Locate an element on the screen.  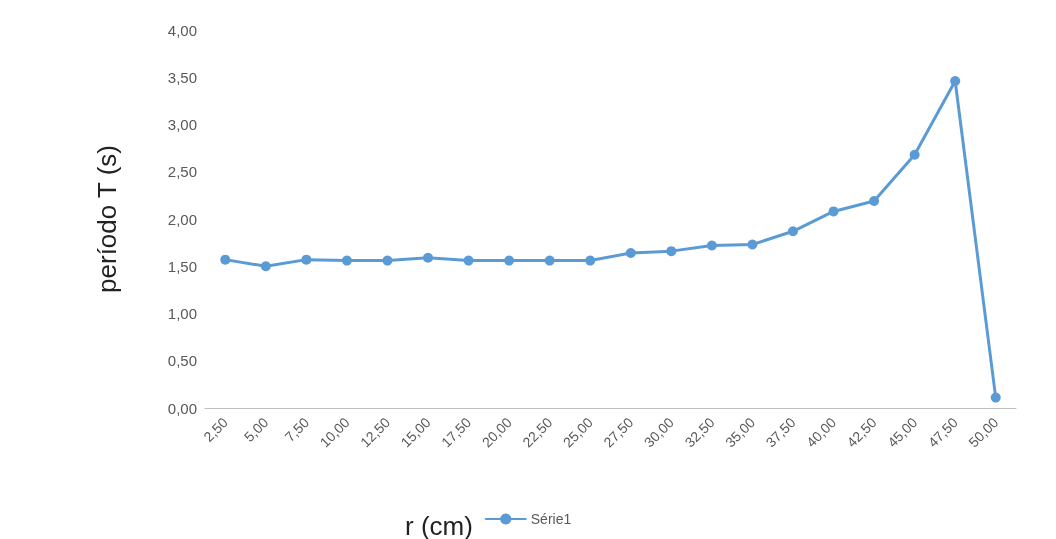
legend-label: Série1 is located at coordinates (551, 519).